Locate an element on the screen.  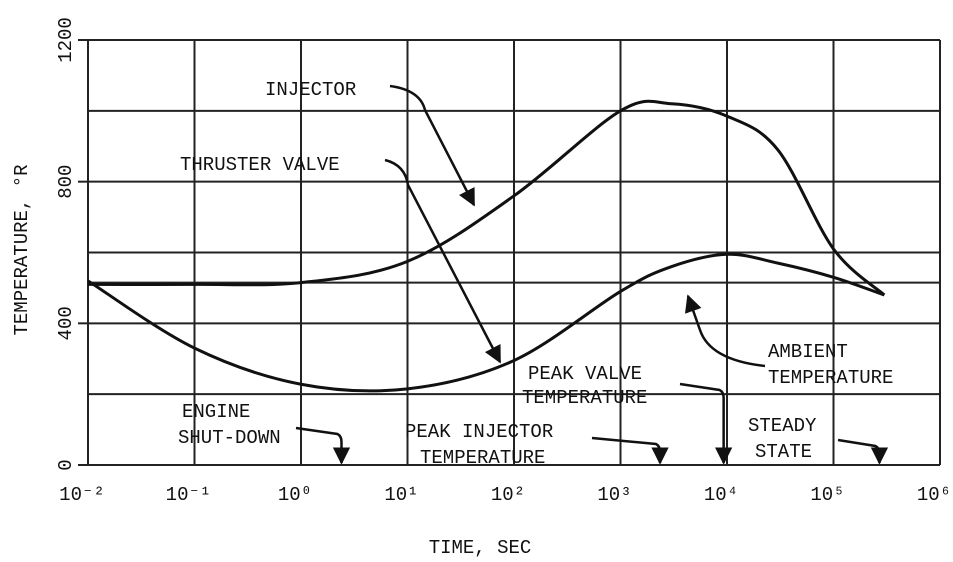
y-axis-label: TEMPERATURE, °R is located at coordinates (22, 249).